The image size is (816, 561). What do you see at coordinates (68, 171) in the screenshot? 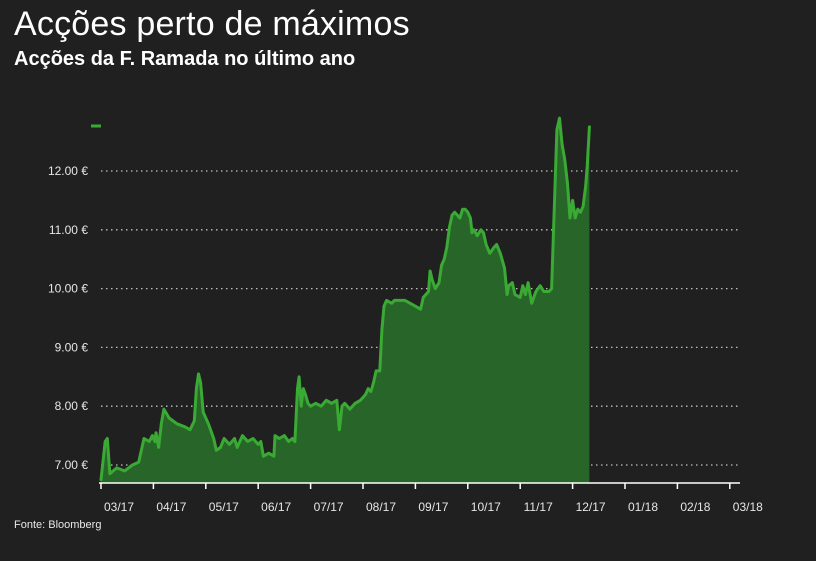
I see `y-tick-label: 12.00 €` at bounding box center [68, 171].